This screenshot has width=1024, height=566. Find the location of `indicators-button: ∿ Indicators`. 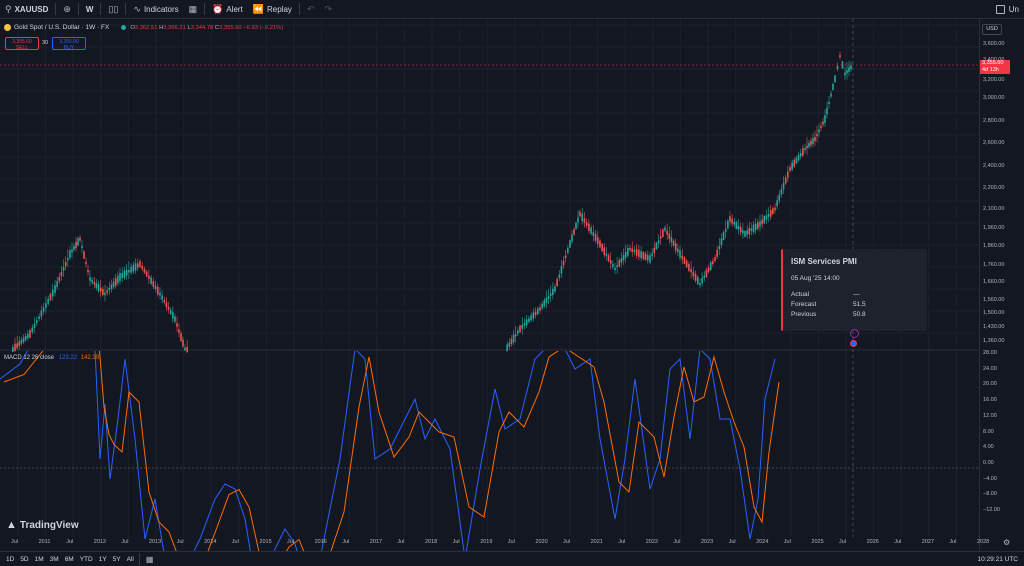

indicators-button: ∿ Indicators is located at coordinates (155, 9).